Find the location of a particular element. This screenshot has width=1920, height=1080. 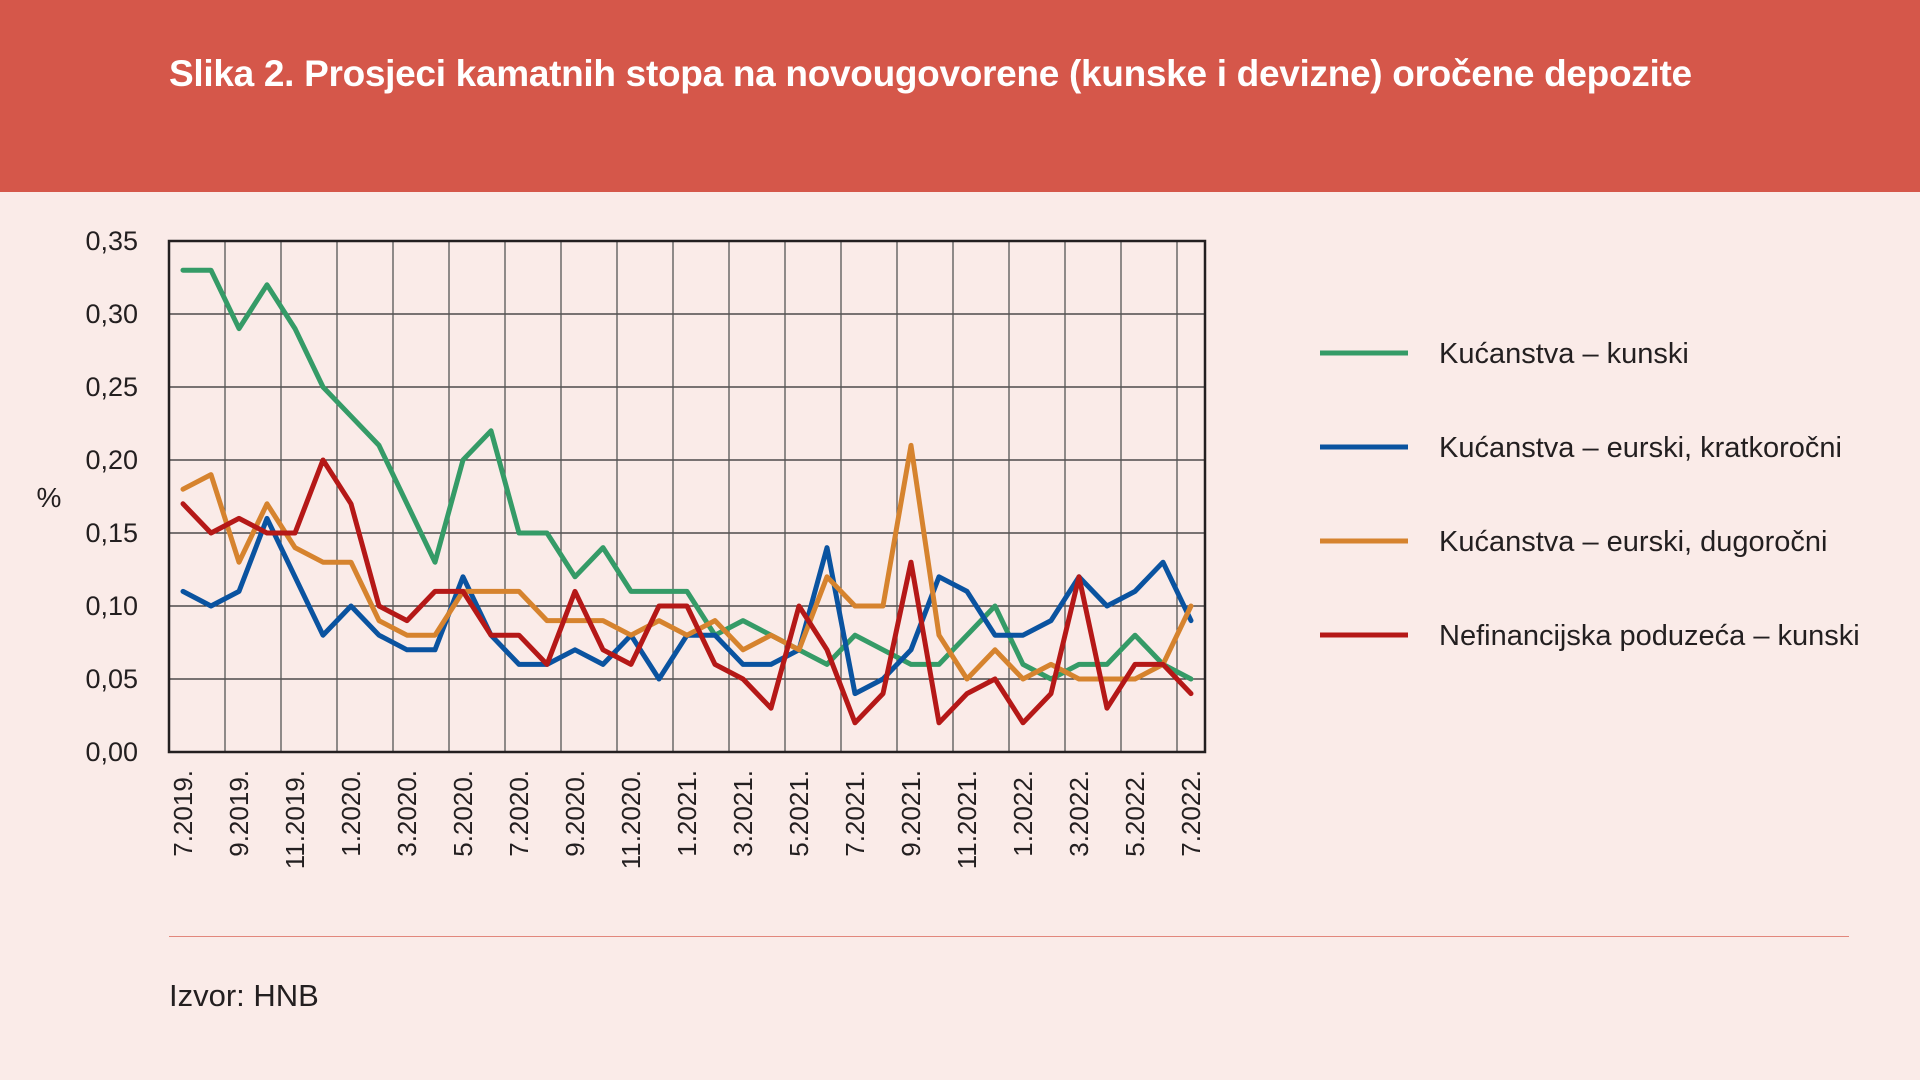

y-tick-label: 0,30 is located at coordinates (111, 314).